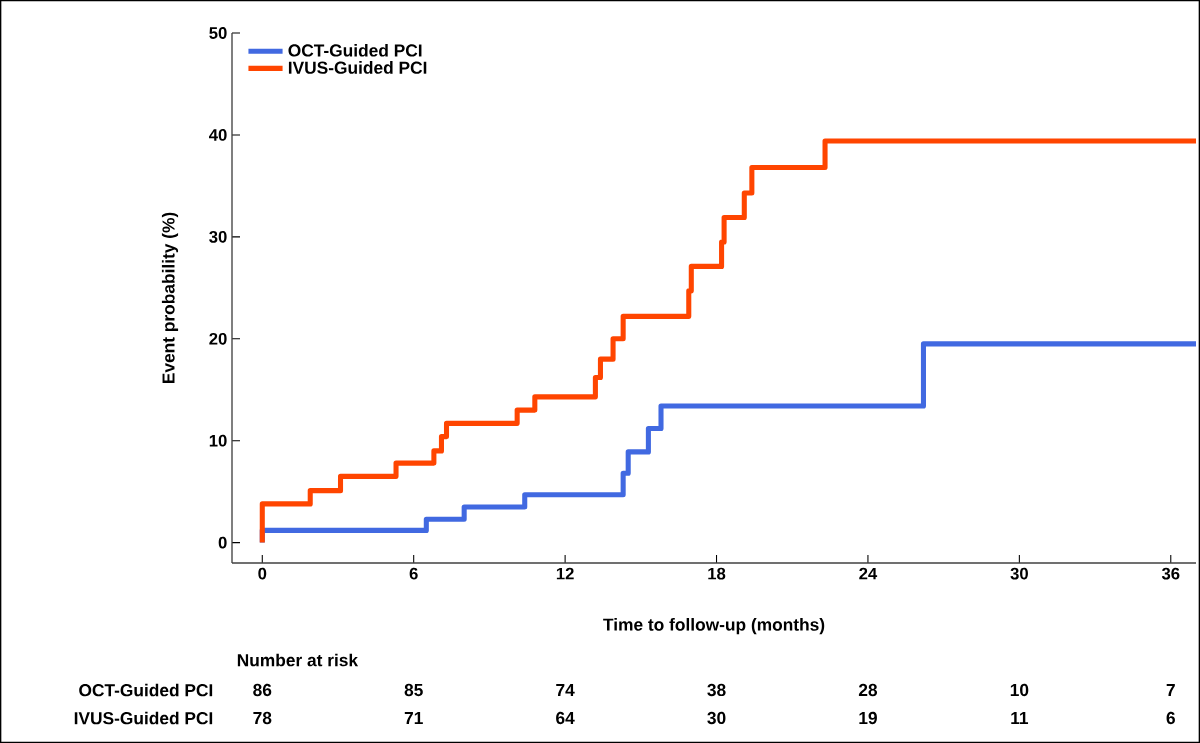 Image resolution: width=1200 pixels, height=743 pixels. Describe the element at coordinates (262, 690) in the screenshot. I see `text: 86` at that location.